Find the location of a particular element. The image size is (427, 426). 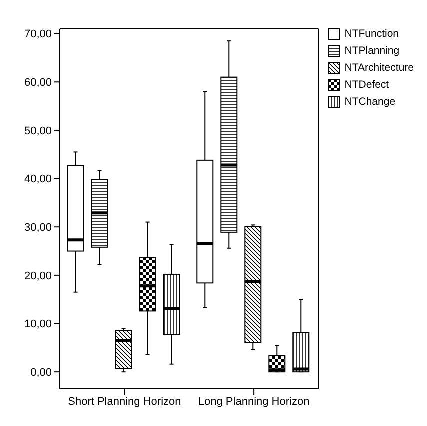

legend-label: NTChange is located at coordinates (370, 102).